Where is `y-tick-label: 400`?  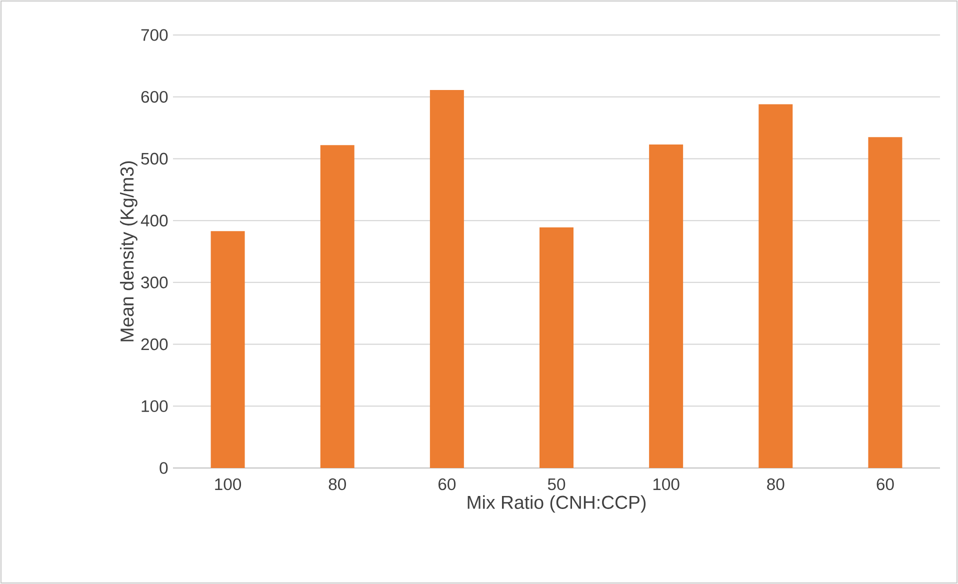
y-tick-label: 400 is located at coordinates (154, 220).